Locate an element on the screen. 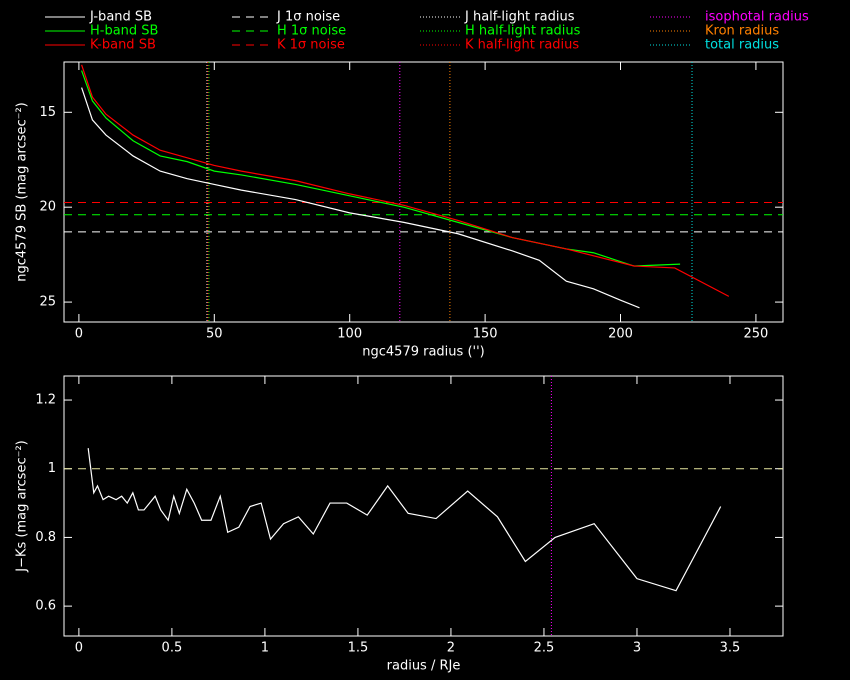 The width and height of the screenshot is (850, 680). y-tick-label: 1.2 is located at coordinates (45, 400).